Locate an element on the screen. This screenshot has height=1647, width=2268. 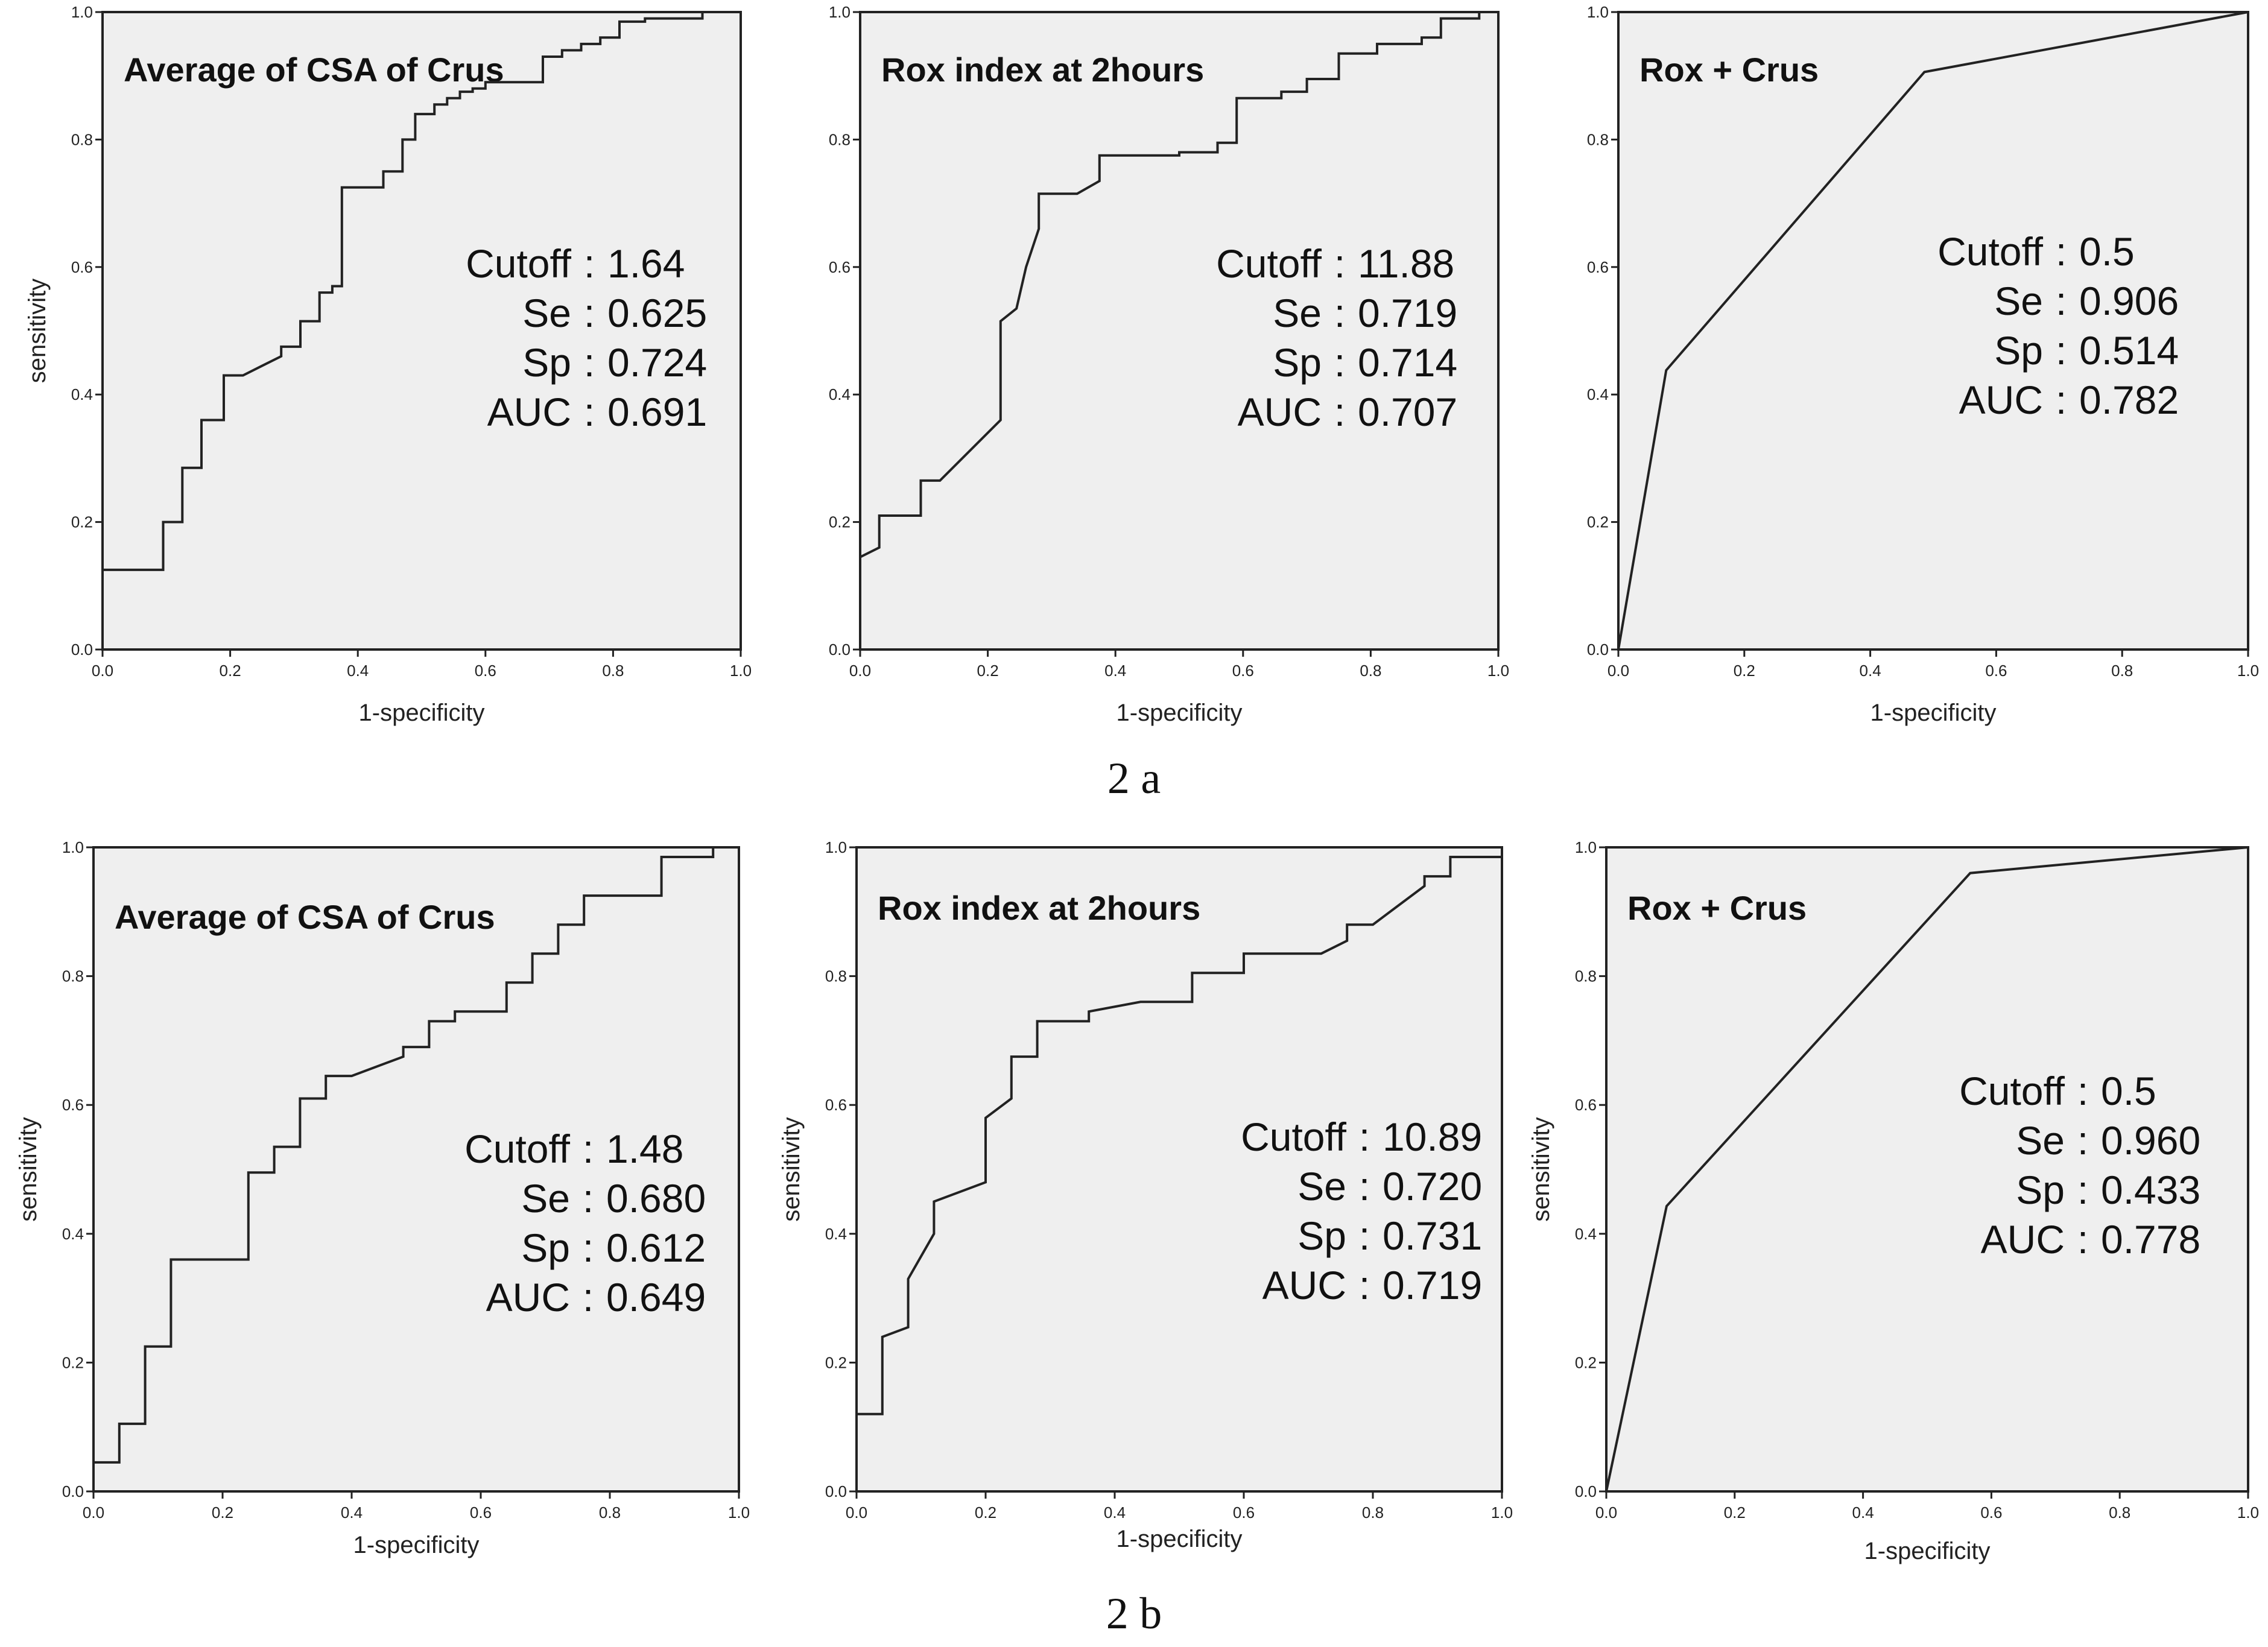
x-tick-label: 0.2 is located at coordinates (1735, 1512).